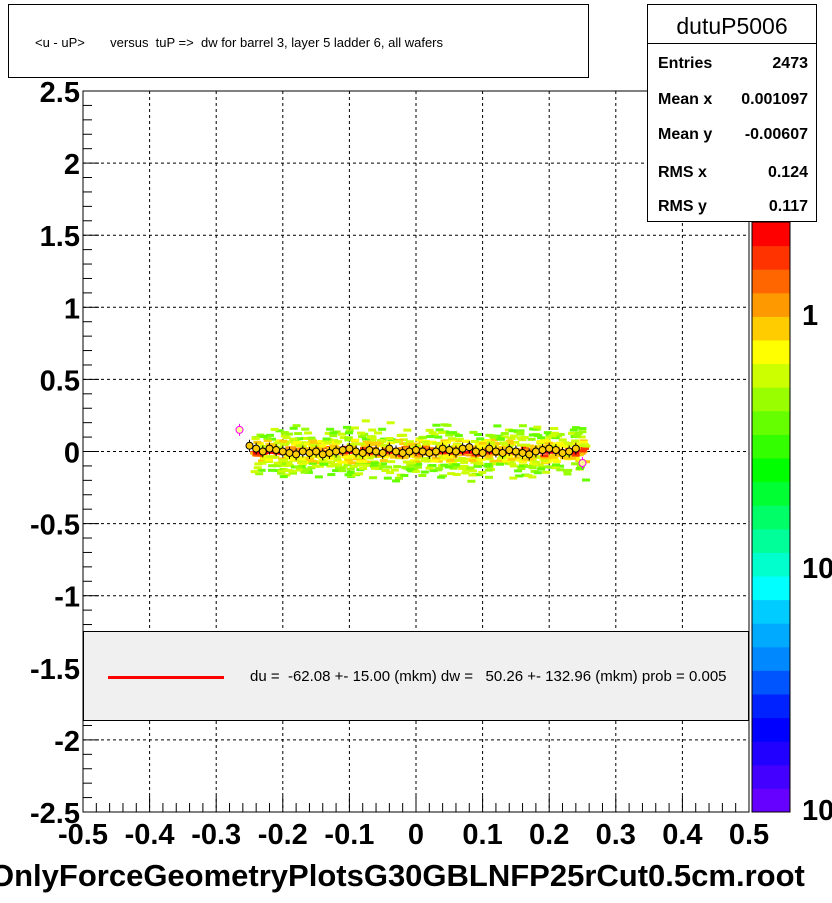 The height and width of the screenshot is (903, 832). I want to click on x-tick-label: -0.3, so click(216, 835).